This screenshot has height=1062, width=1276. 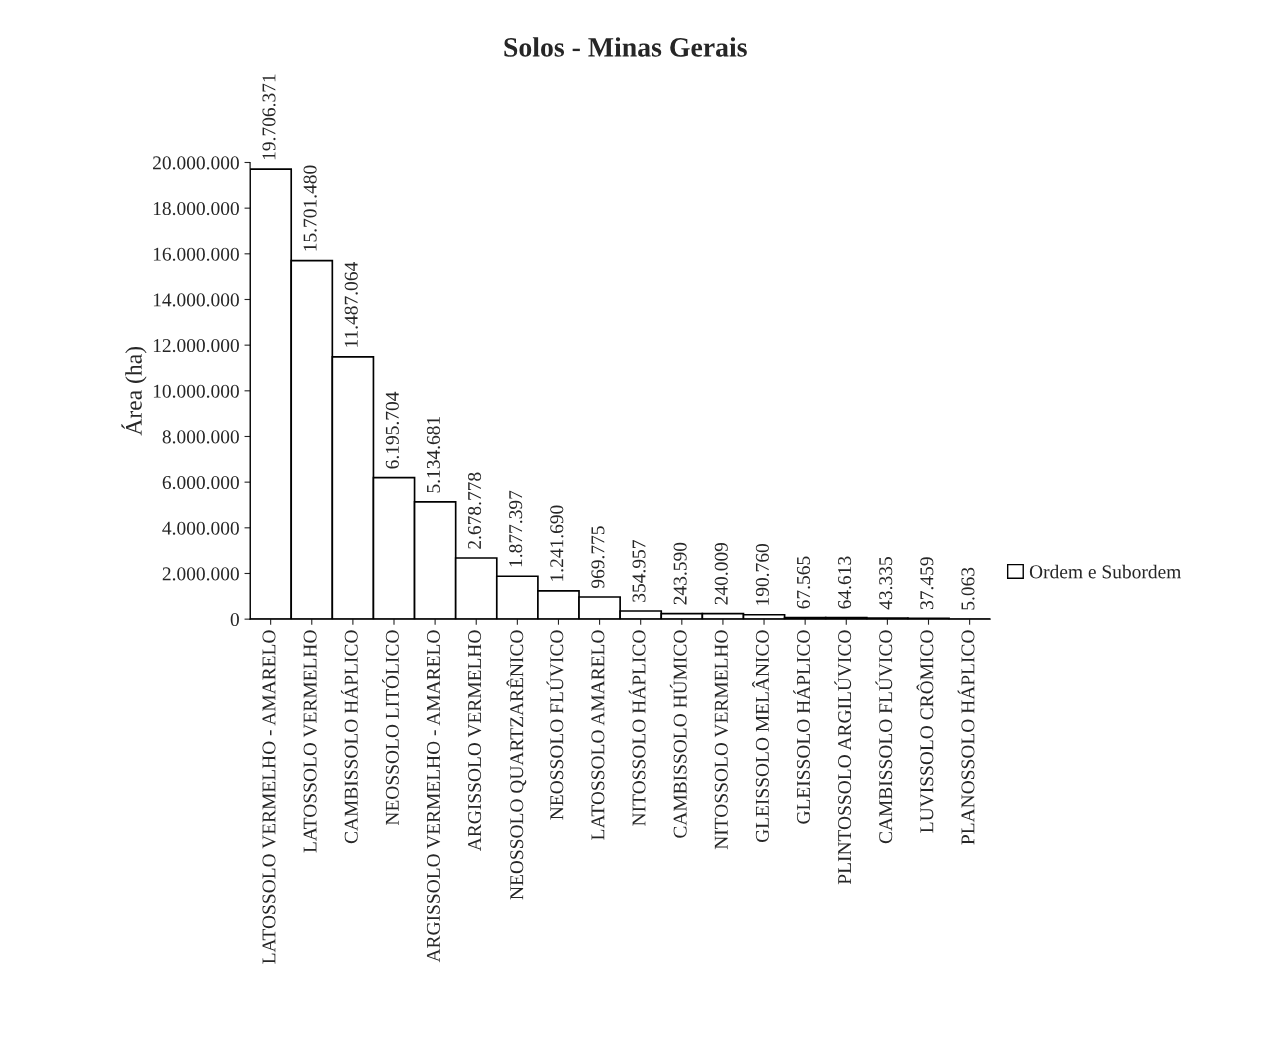 What do you see at coordinates (200, 482) in the screenshot?
I see `y-tick-label: 6.000.000` at bounding box center [200, 482].